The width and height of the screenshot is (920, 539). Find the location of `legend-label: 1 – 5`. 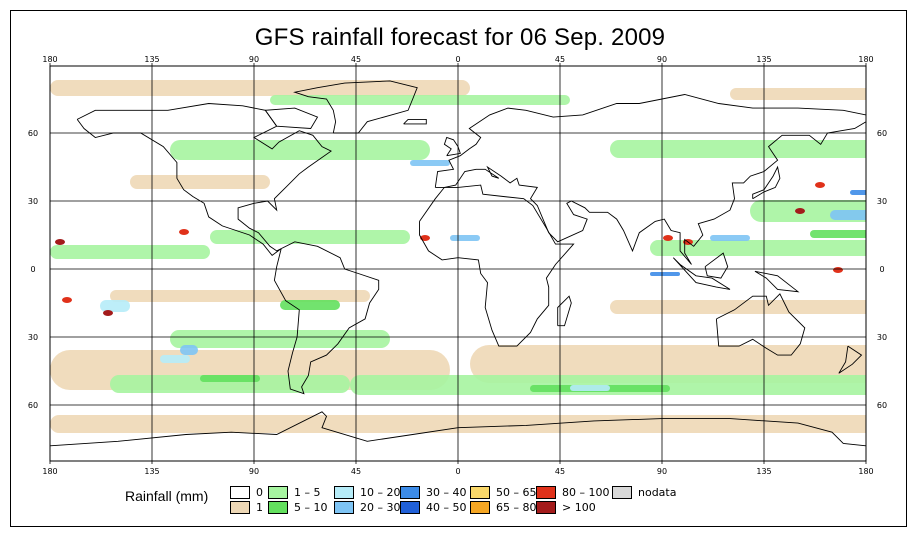

legend-label: 1 – 5 is located at coordinates (307, 492).